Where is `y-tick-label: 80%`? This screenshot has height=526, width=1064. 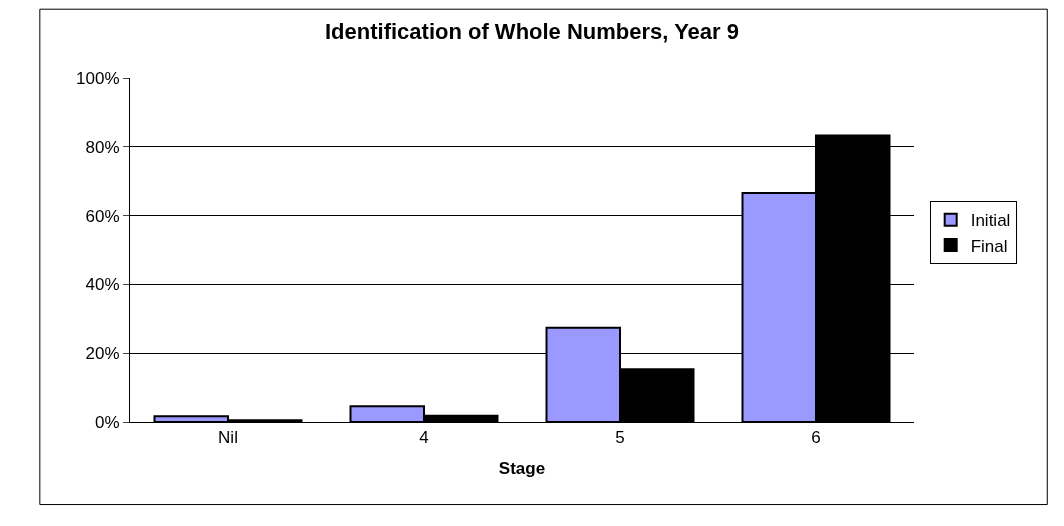 y-tick-label: 80% is located at coordinates (102, 147).